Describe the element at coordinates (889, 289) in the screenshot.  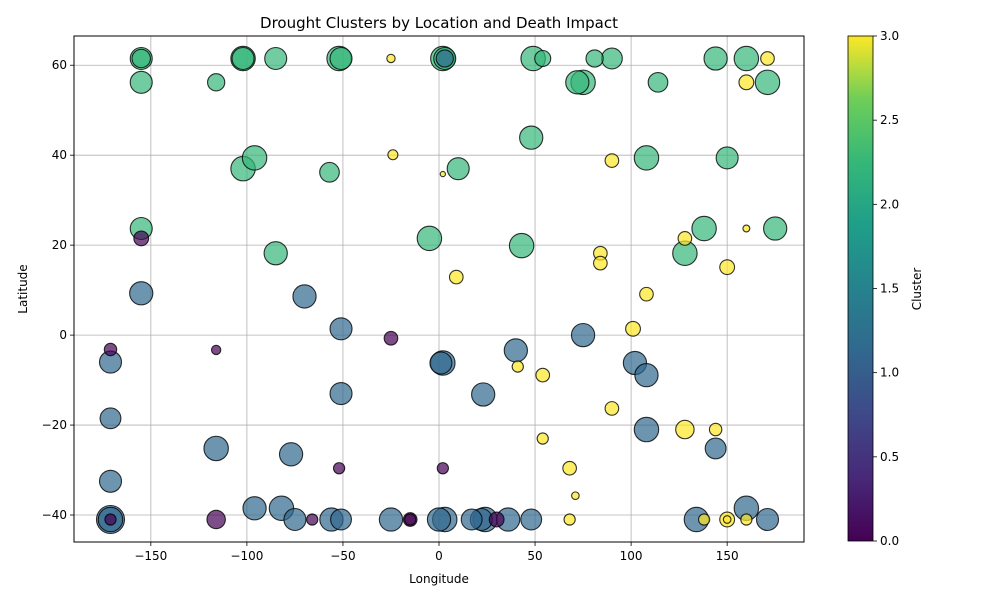
I see `colorbar-tick-label: 1.5` at that location.